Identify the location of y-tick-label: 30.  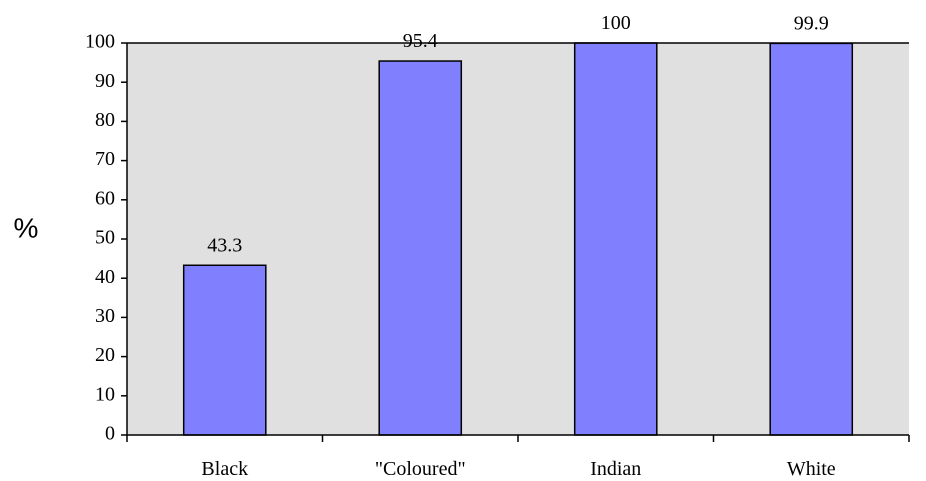
(105, 316).